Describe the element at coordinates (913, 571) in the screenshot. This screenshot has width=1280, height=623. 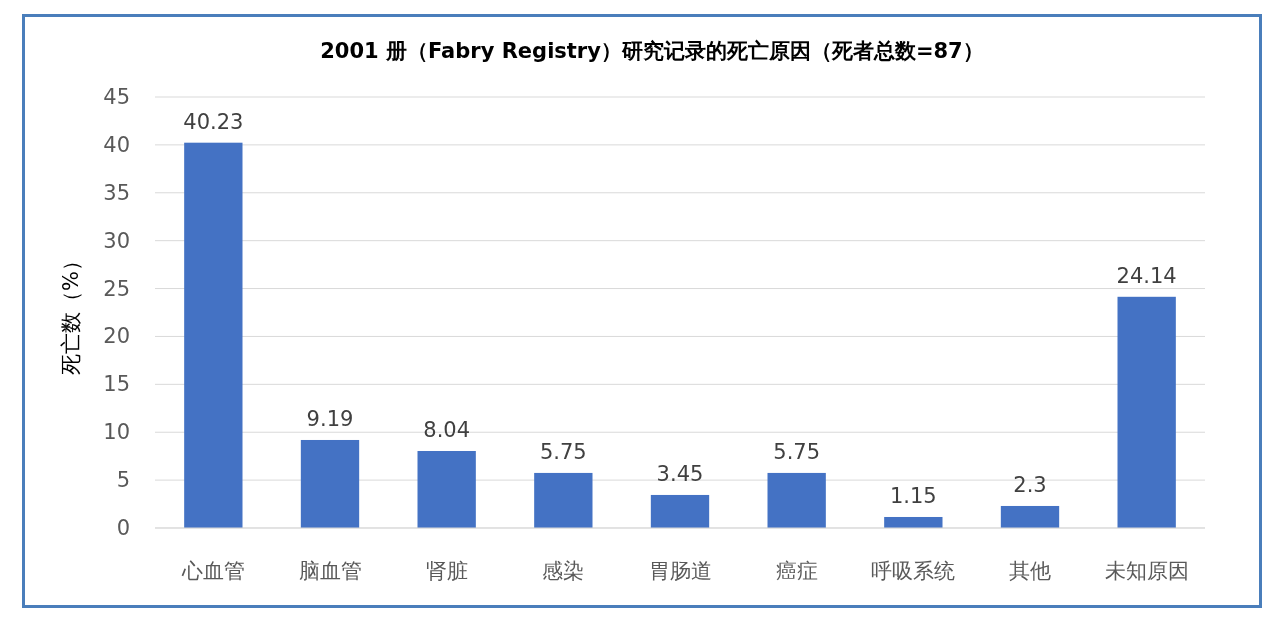
I see `x-tick-label: 呼吸系统` at that location.